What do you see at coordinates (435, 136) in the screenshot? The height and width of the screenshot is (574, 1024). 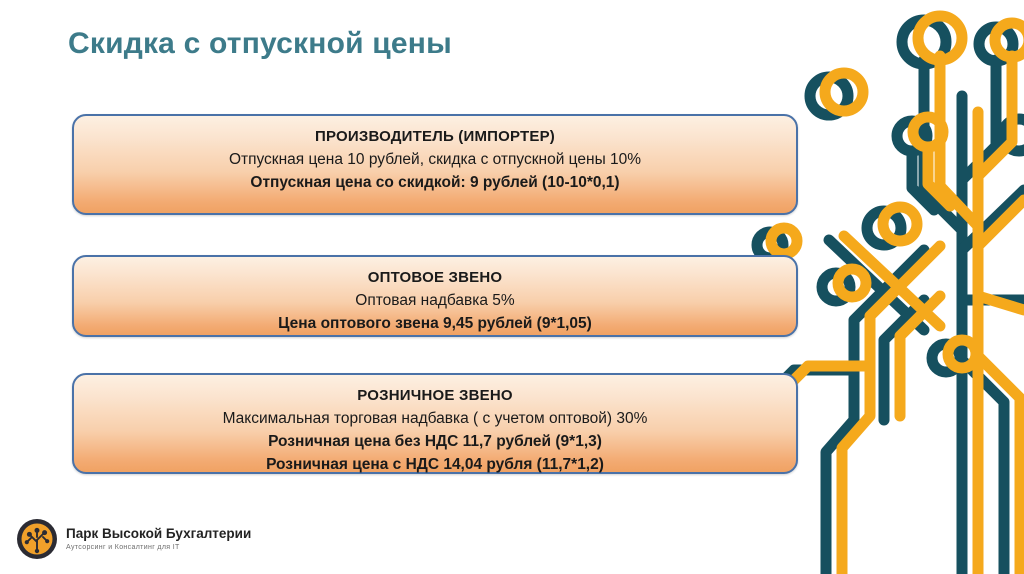 I see `box-manufacturer-heading: ПРОИЗВОДИТЕЛЬ (ИМПОРТЕР)` at bounding box center [435, 136].